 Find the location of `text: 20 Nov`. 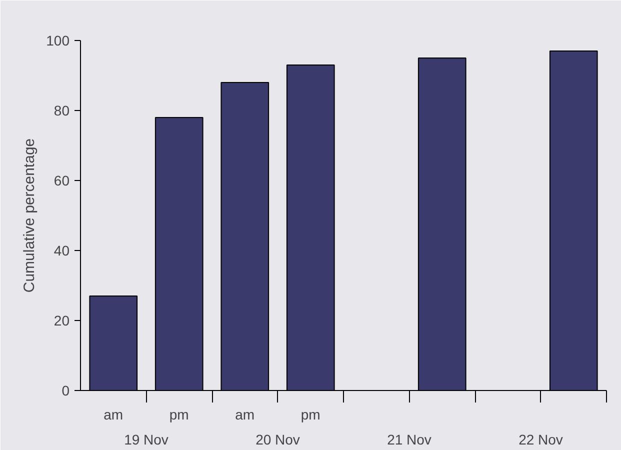

text: 20 Nov is located at coordinates (278, 440).